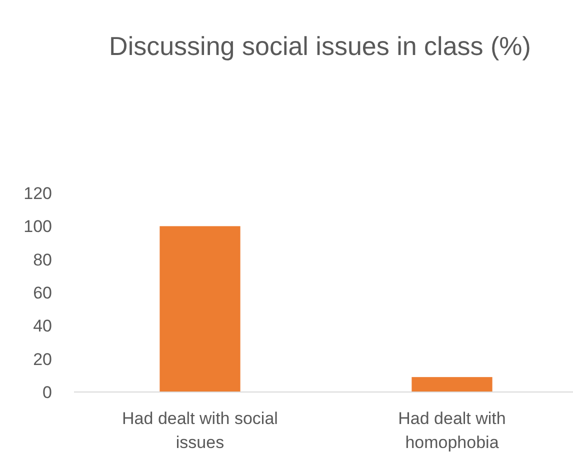  Describe the element at coordinates (38, 193) in the screenshot. I see `y-tick-label: 120` at that location.